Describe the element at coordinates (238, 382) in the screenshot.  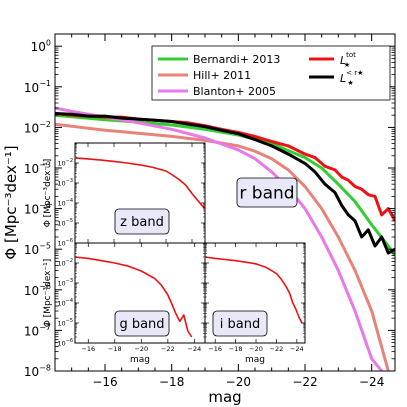
I see `main-x-tick-label: −20` at that location.